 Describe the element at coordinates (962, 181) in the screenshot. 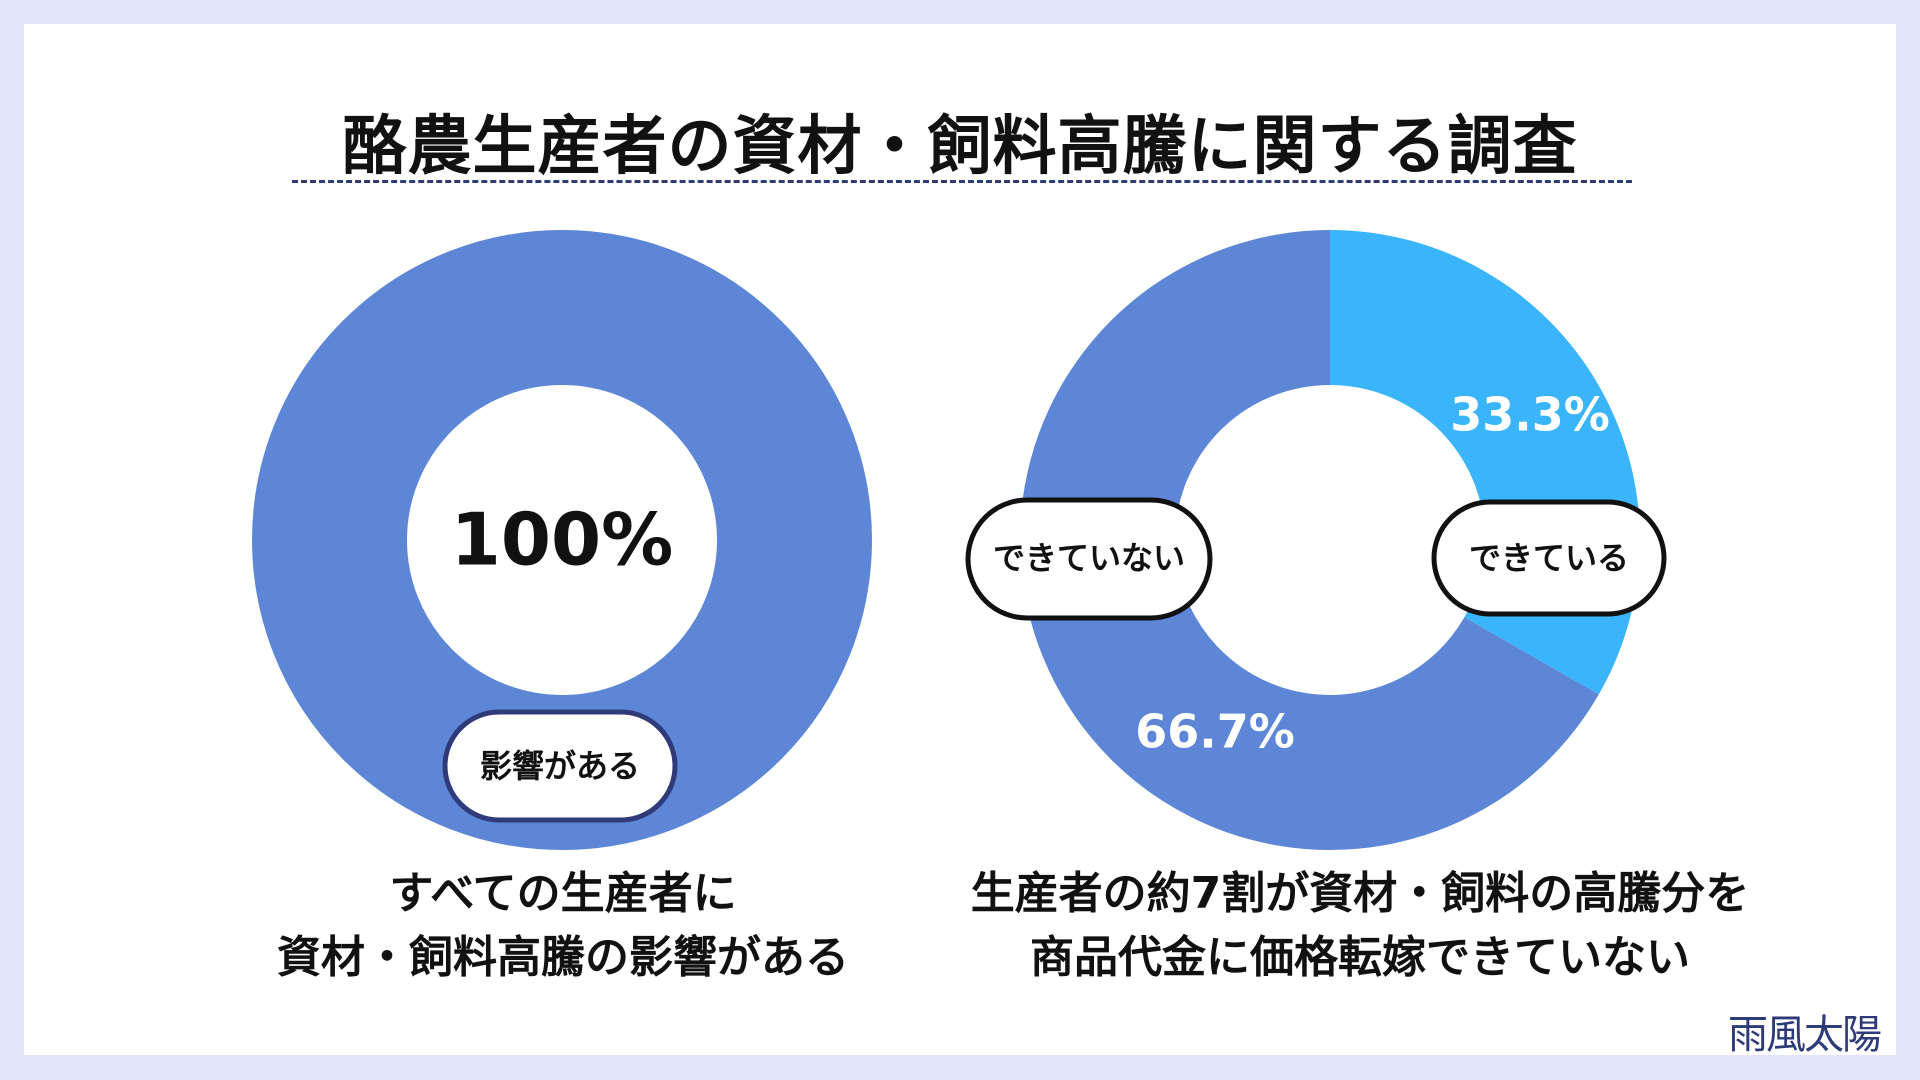

I see `title-divider` at that location.